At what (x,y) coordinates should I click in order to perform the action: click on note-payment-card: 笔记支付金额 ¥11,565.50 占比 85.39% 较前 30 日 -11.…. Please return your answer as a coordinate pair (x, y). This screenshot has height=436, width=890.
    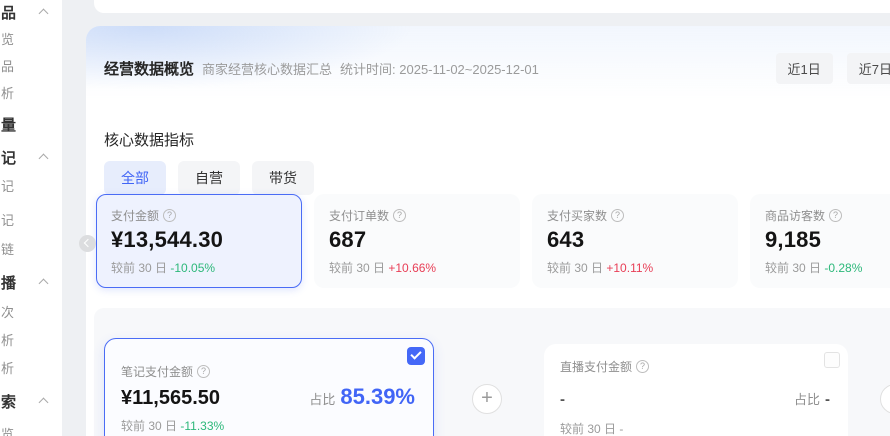
    Looking at the image, I should click on (269, 387).